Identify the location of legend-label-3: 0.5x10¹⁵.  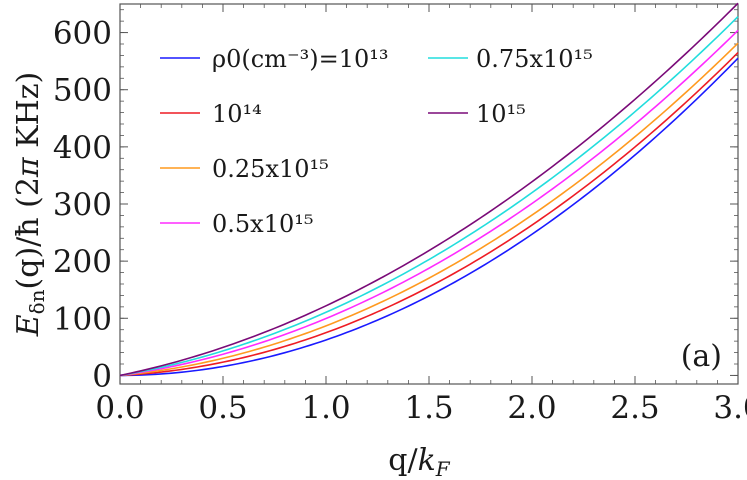
(262, 224).